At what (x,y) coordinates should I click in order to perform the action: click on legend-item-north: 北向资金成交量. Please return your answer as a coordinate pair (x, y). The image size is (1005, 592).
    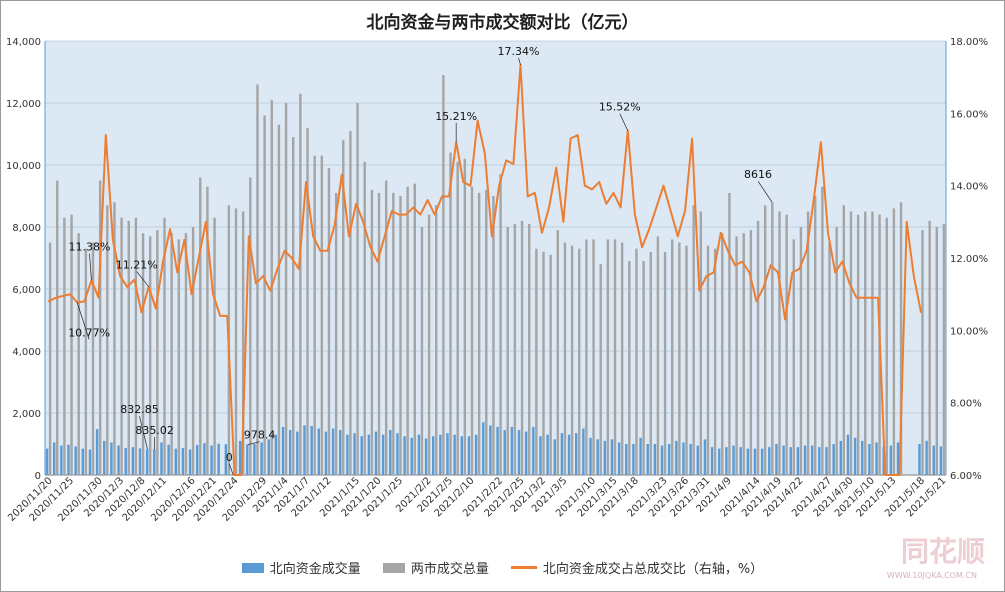
    Looking at the image, I should click on (301, 567).